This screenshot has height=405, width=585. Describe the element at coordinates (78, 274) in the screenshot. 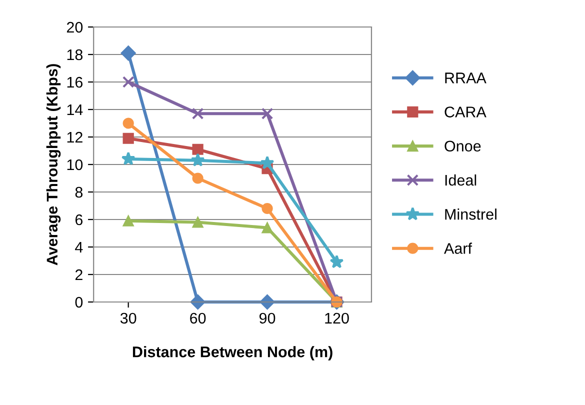

I see `y-tick-label: 2` at that location.